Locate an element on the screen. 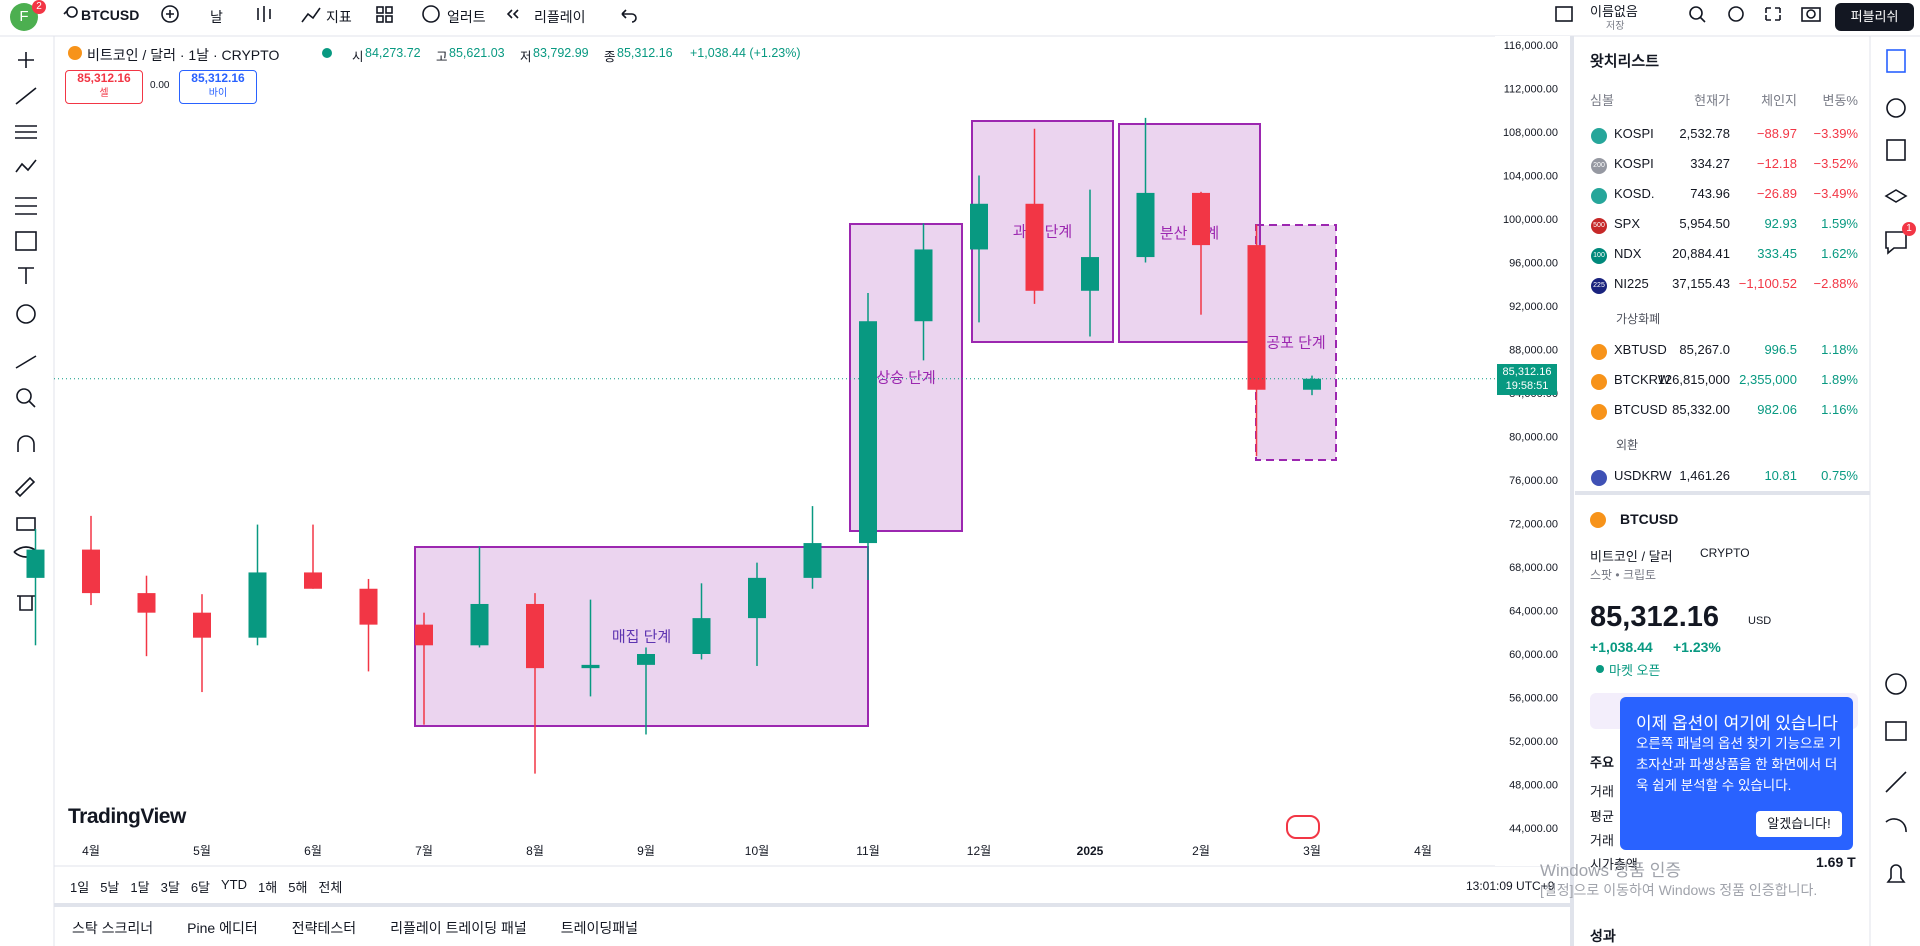 Image resolution: width=1920 pixels, height=946 pixels. change-pct: −3.49% is located at coordinates (1835, 193).